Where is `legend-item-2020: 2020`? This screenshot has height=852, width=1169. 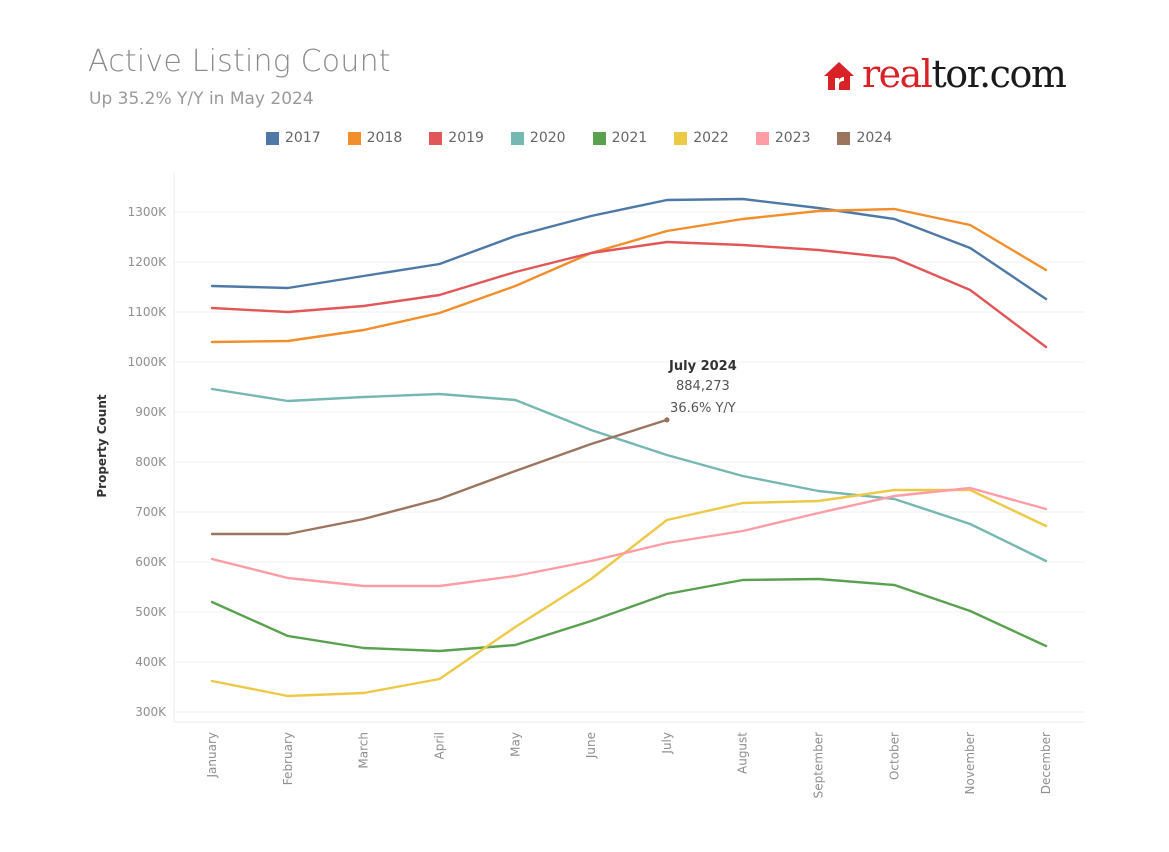
legend-item-2020: 2020 is located at coordinates (538, 138).